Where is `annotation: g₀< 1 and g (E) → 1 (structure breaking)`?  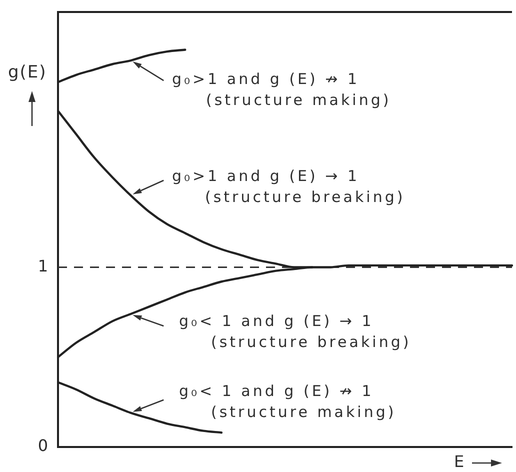
annotation: g₀< 1 and g (E) → 1 (structure breaking) is located at coordinates (295, 331).